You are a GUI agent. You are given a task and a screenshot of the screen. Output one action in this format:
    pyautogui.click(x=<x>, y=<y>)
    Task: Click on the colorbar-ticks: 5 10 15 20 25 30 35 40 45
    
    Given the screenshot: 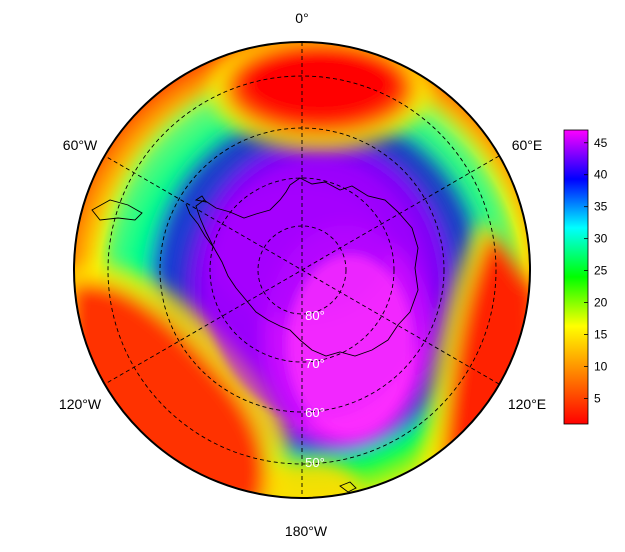 What is the action you would take?
    pyautogui.click(x=596, y=270)
    